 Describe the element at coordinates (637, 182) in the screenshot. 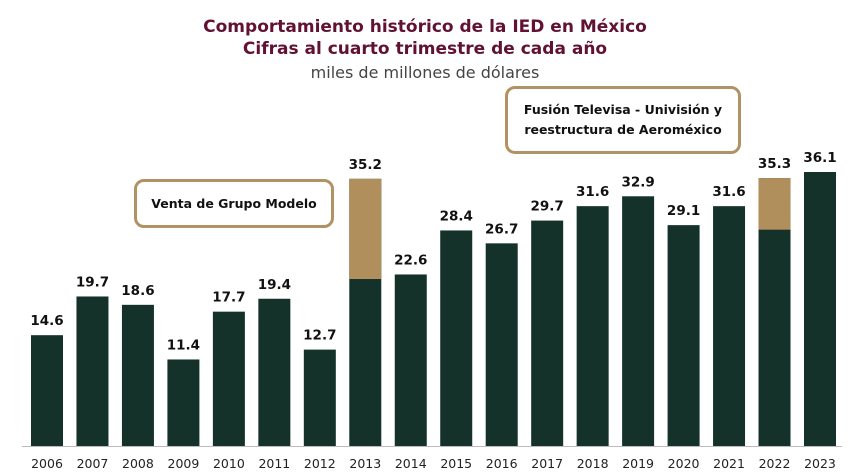

I see `data-label-2019: 32.9` at that location.